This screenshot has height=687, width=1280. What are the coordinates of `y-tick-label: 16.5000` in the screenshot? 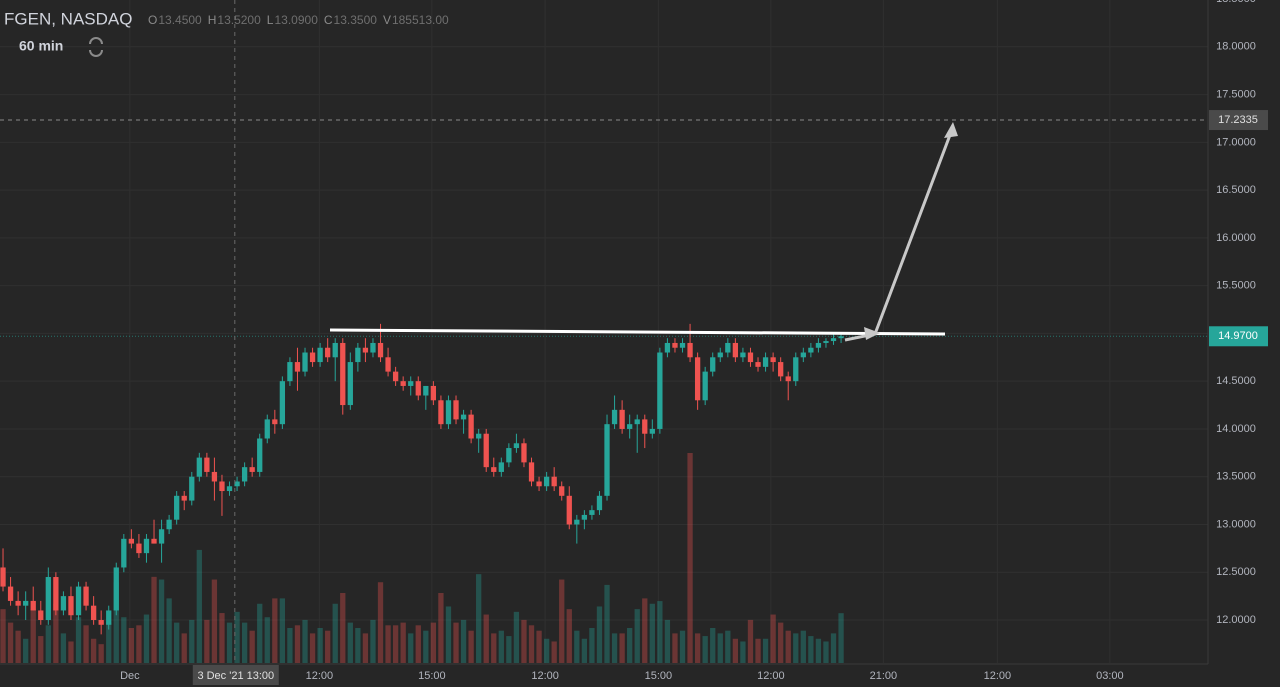 It's located at (1236, 190).